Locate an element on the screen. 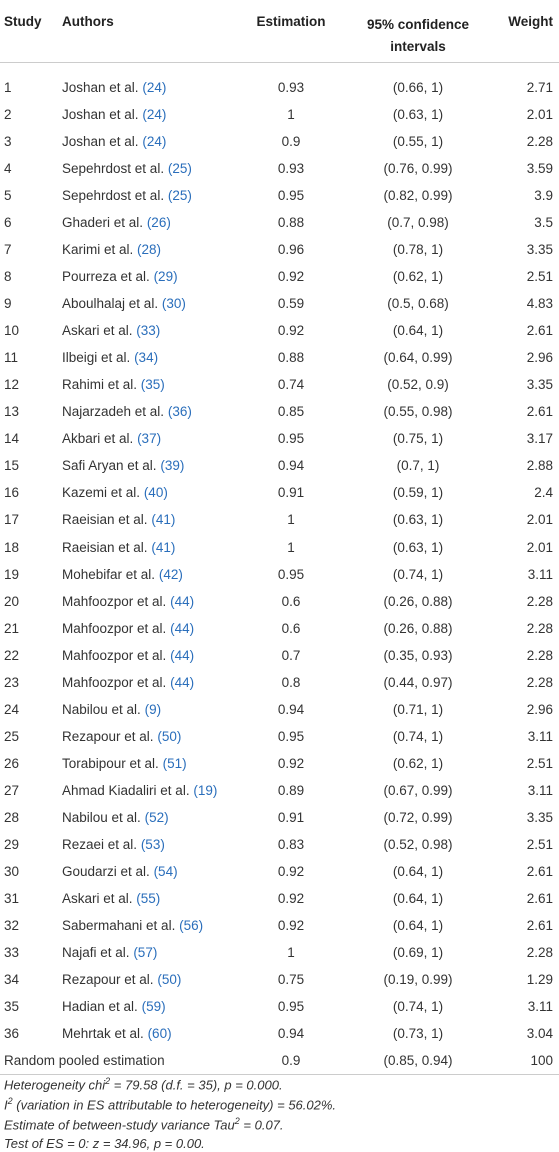 This screenshot has height=1152, width=559. authors-cell: Torabipour et al. (51) is located at coordinates (124, 764).